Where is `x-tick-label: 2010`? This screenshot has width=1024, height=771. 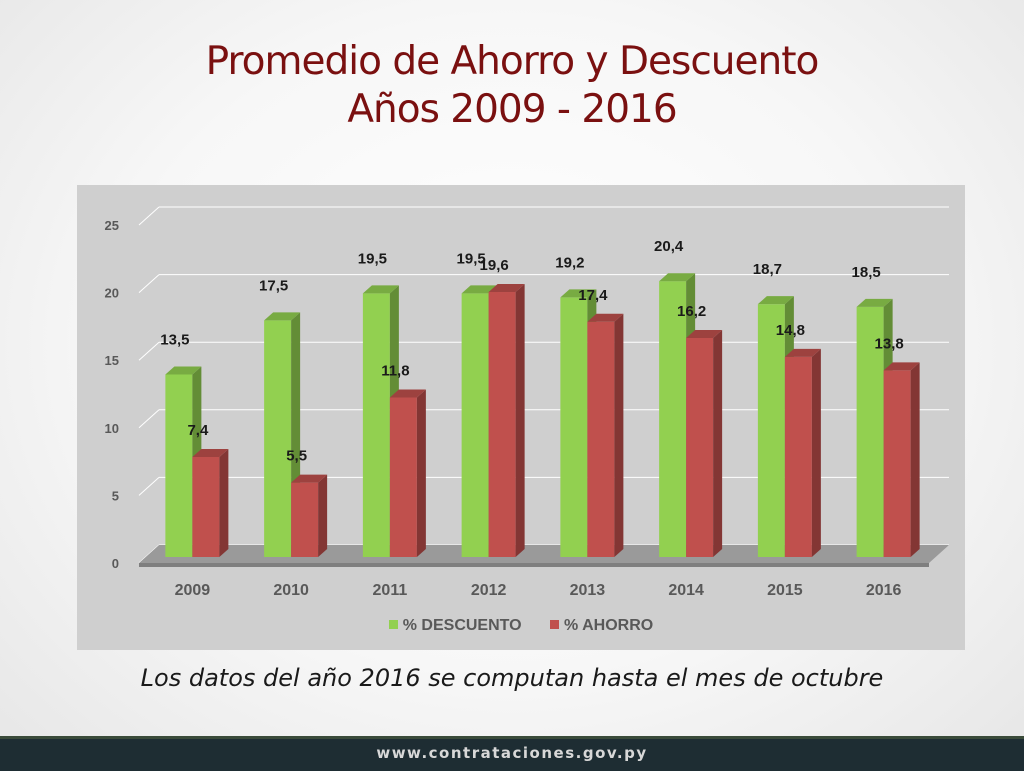
x-tick-label: 2010 is located at coordinates (291, 590).